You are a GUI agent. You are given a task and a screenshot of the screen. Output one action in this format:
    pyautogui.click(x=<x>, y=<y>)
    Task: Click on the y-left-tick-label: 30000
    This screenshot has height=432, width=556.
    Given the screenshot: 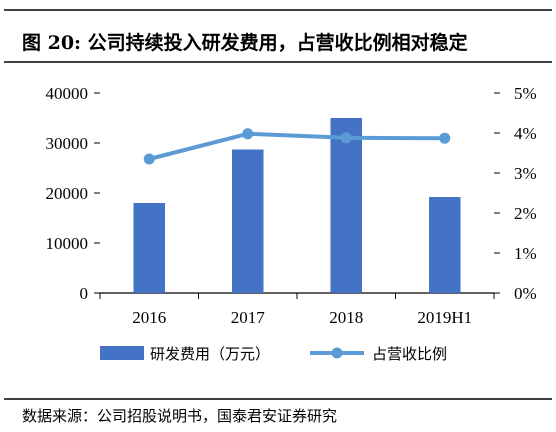 What is the action you would take?
    pyautogui.click(x=67, y=143)
    